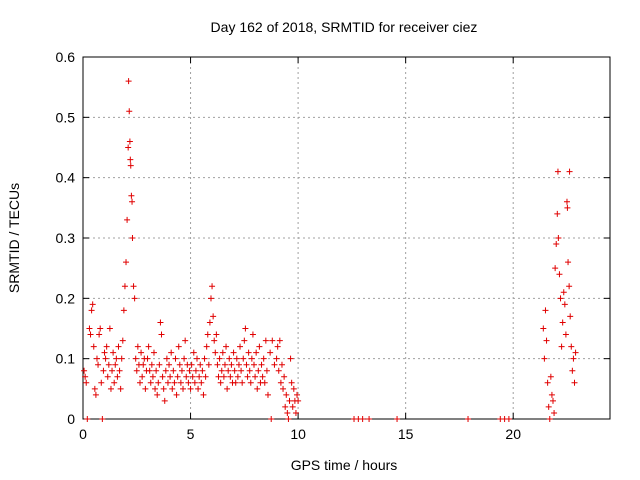 The height and width of the screenshot is (480, 640). What do you see at coordinates (83, 434) in the screenshot?
I see `x-tick-label: 0` at bounding box center [83, 434].